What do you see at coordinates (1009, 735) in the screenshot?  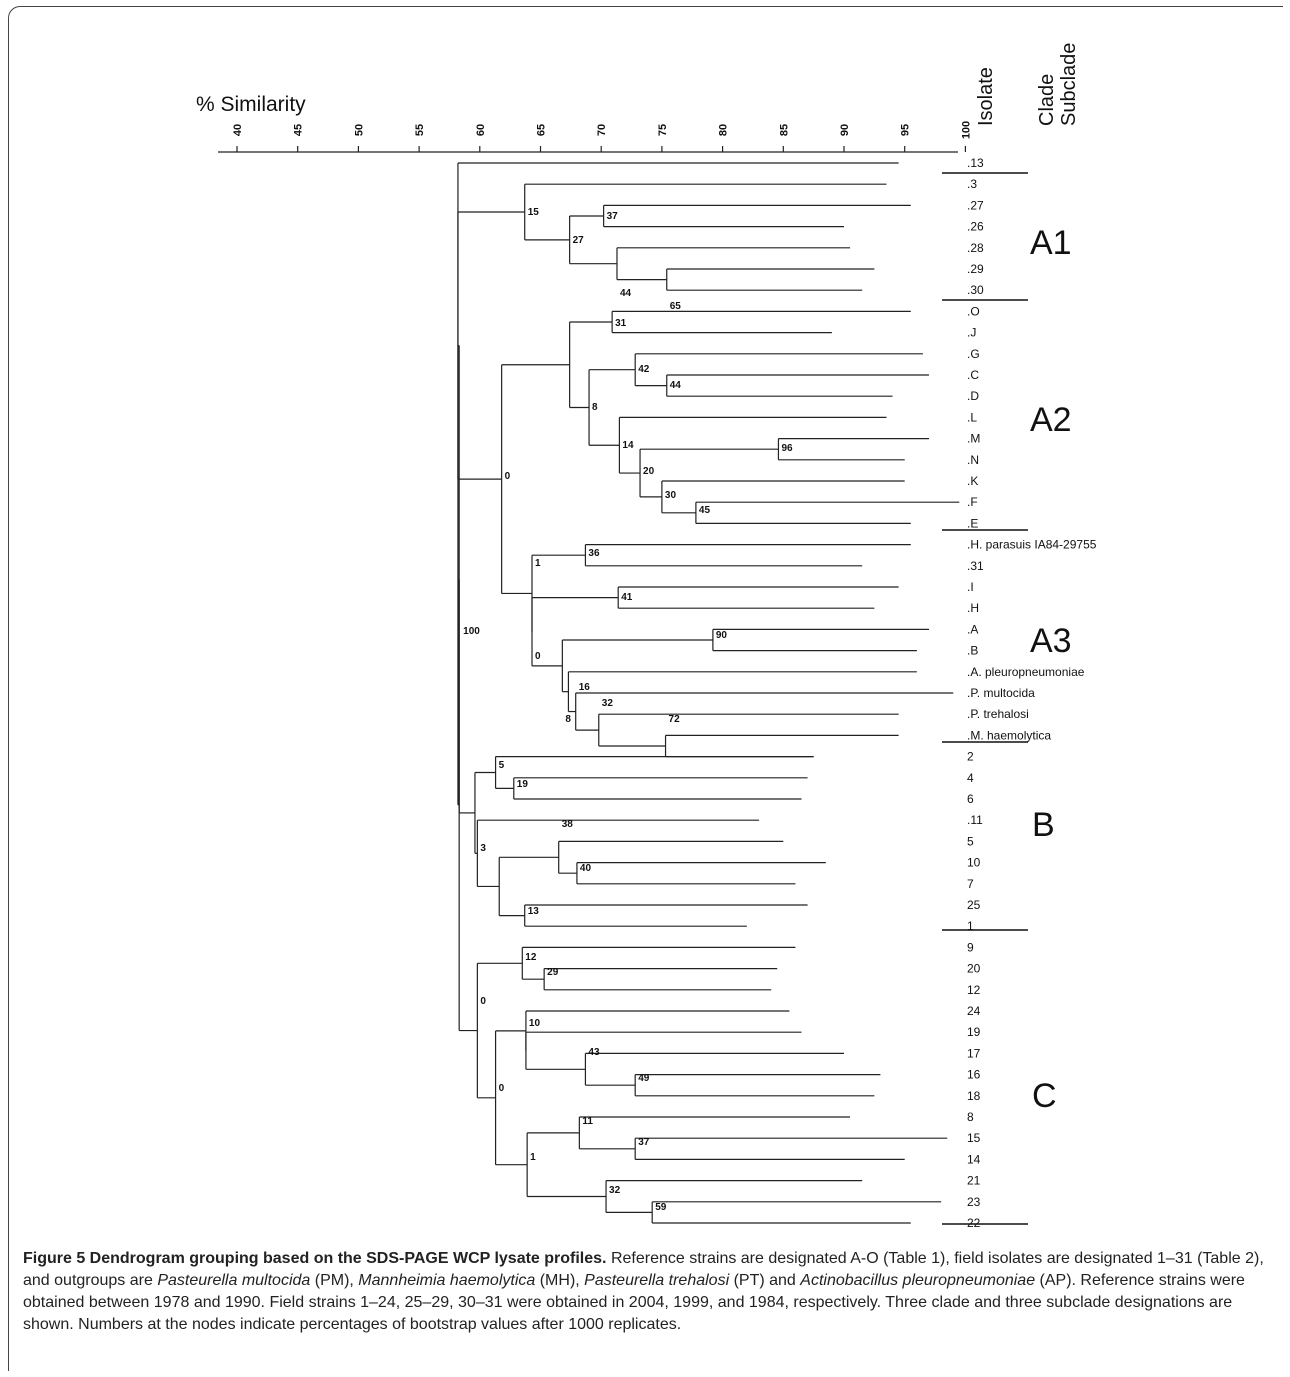 I see `isolate-label: .M. haemolytica` at bounding box center [1009, 735].